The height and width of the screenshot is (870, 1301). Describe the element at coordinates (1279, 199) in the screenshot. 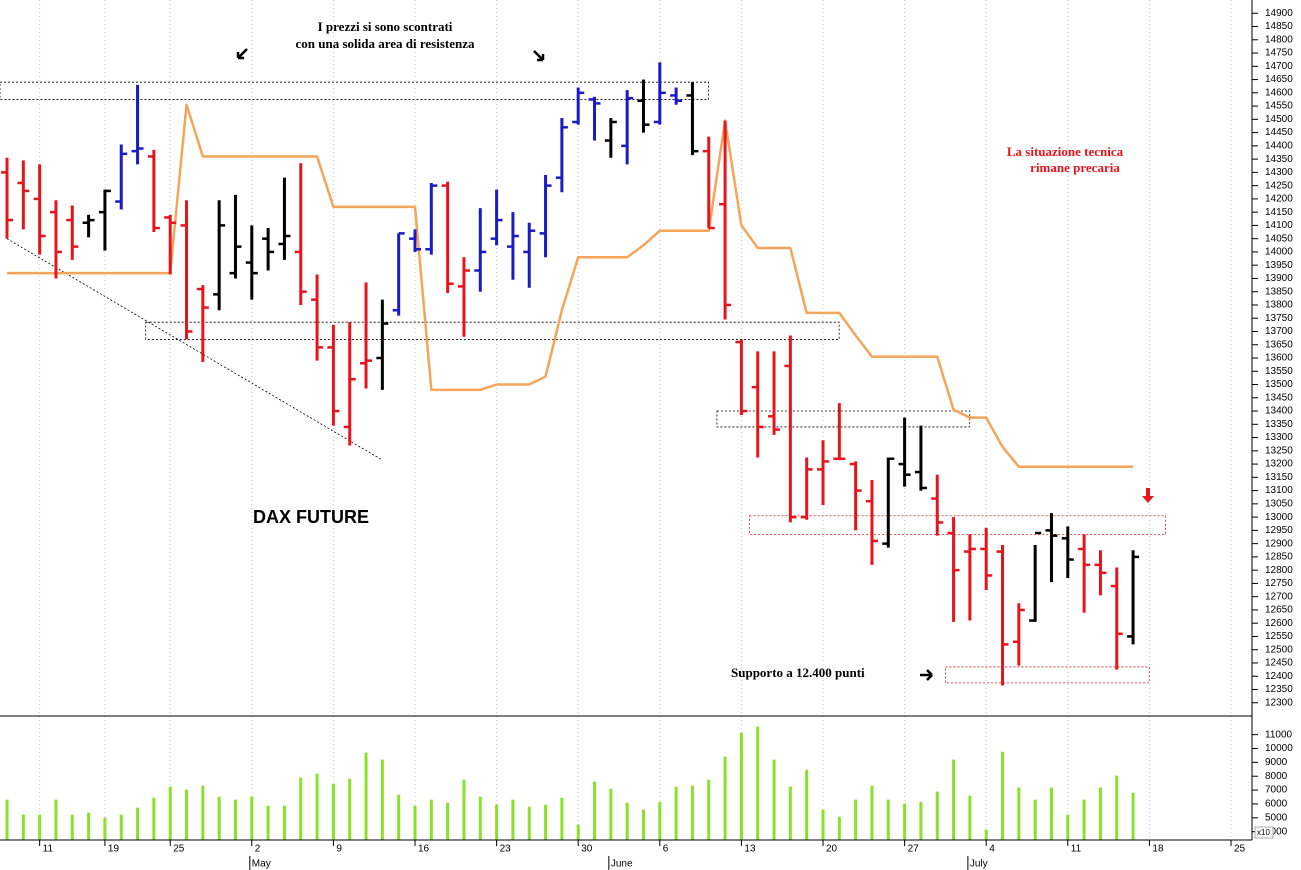

I see `y-tick-label: 14200` at that location.